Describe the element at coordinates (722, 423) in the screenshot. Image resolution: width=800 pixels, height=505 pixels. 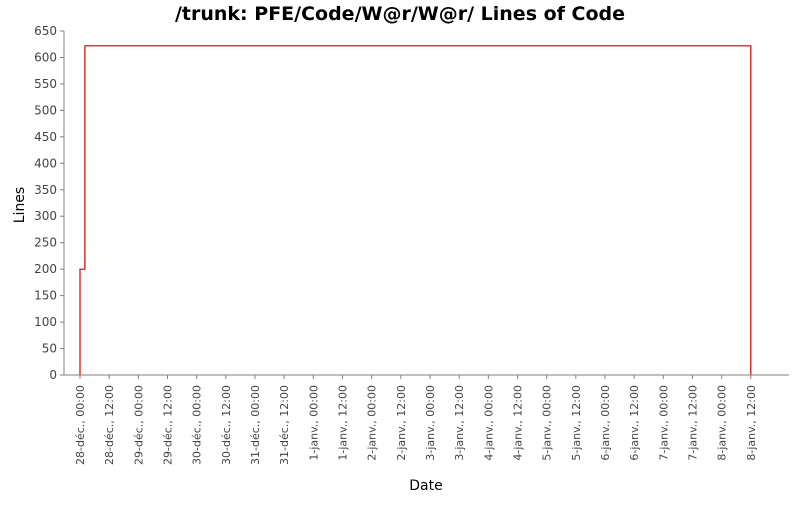
I see `x-tick-label: 8-janv., 00:00` at that location.